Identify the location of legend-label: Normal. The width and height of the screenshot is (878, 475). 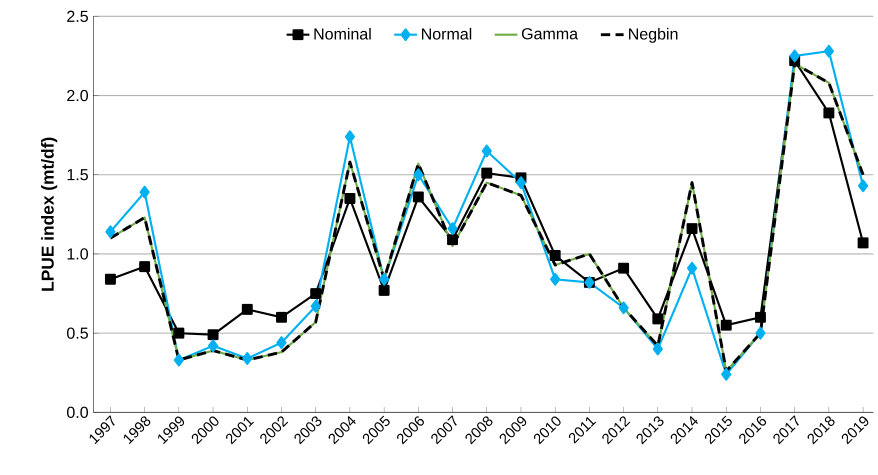
(447, 34).